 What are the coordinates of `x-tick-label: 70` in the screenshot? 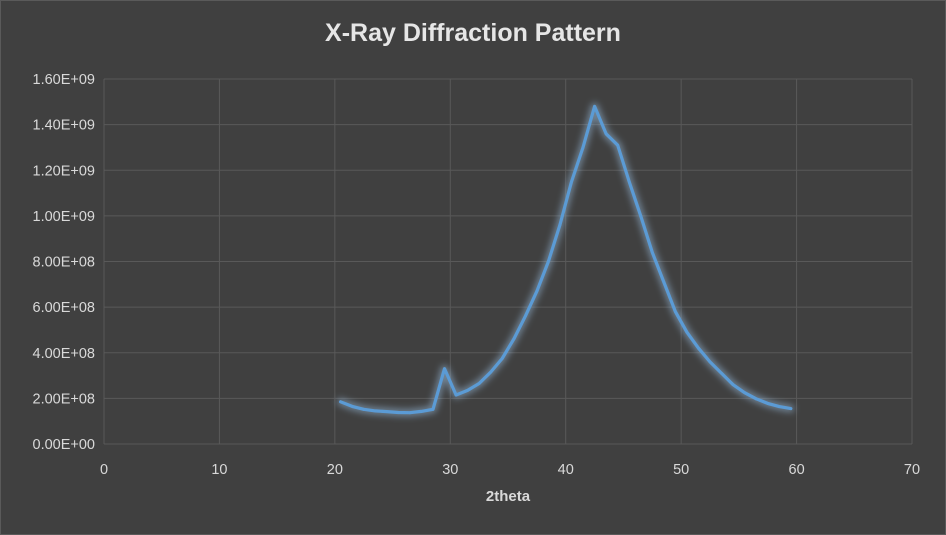 It's located at (912, 470).